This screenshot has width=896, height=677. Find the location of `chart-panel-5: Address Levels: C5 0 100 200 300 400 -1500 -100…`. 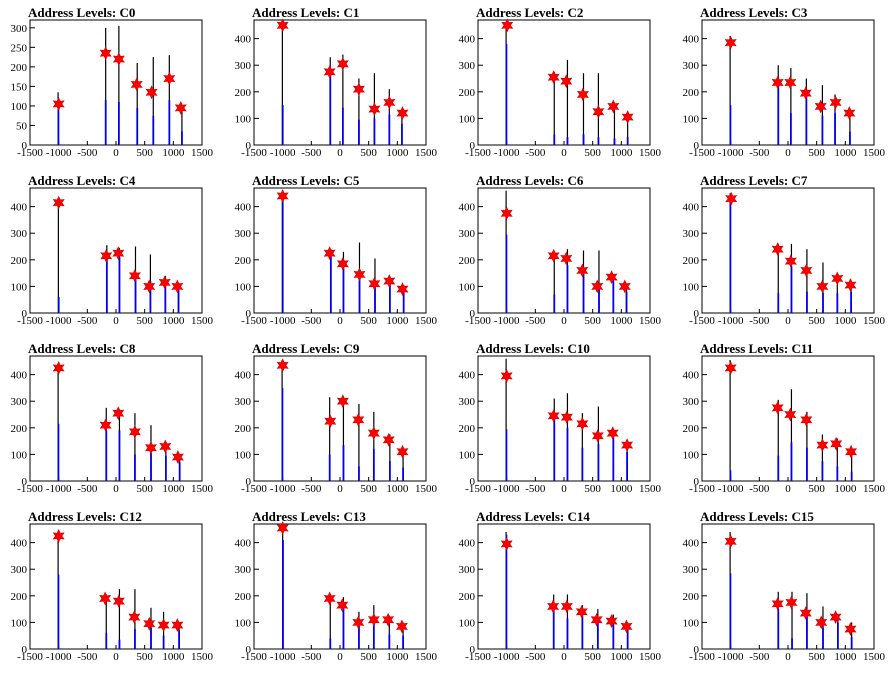

chart-panel-5: Address Levels: C5 0 100 200 300 400 -1500 -100… is located at coordinates (336, 250).